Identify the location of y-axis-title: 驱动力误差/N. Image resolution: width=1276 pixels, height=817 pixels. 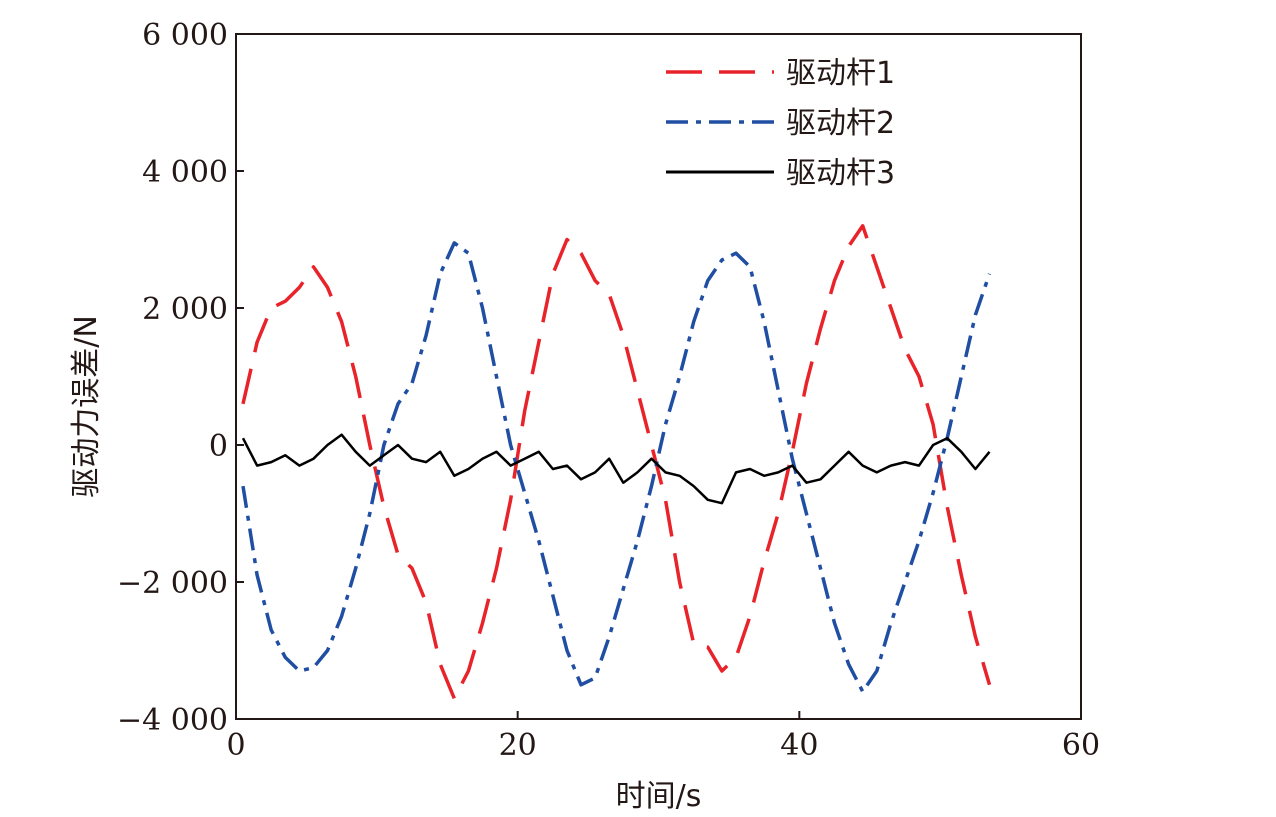
(86, 406).